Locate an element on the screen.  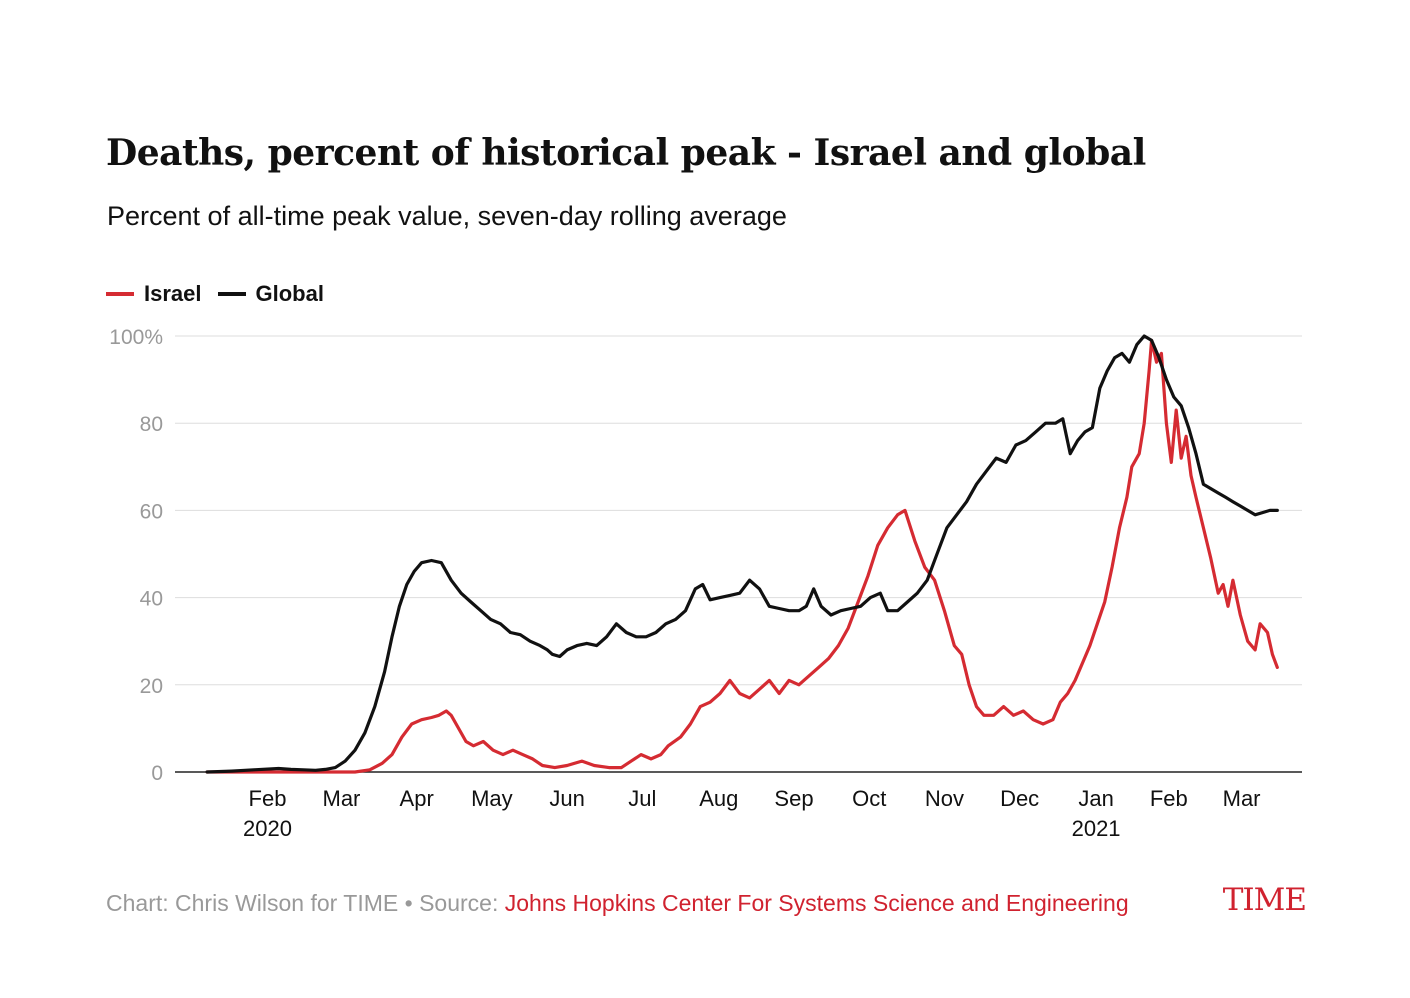
y-tick-label: 20 is located at coordinates (151, 686).